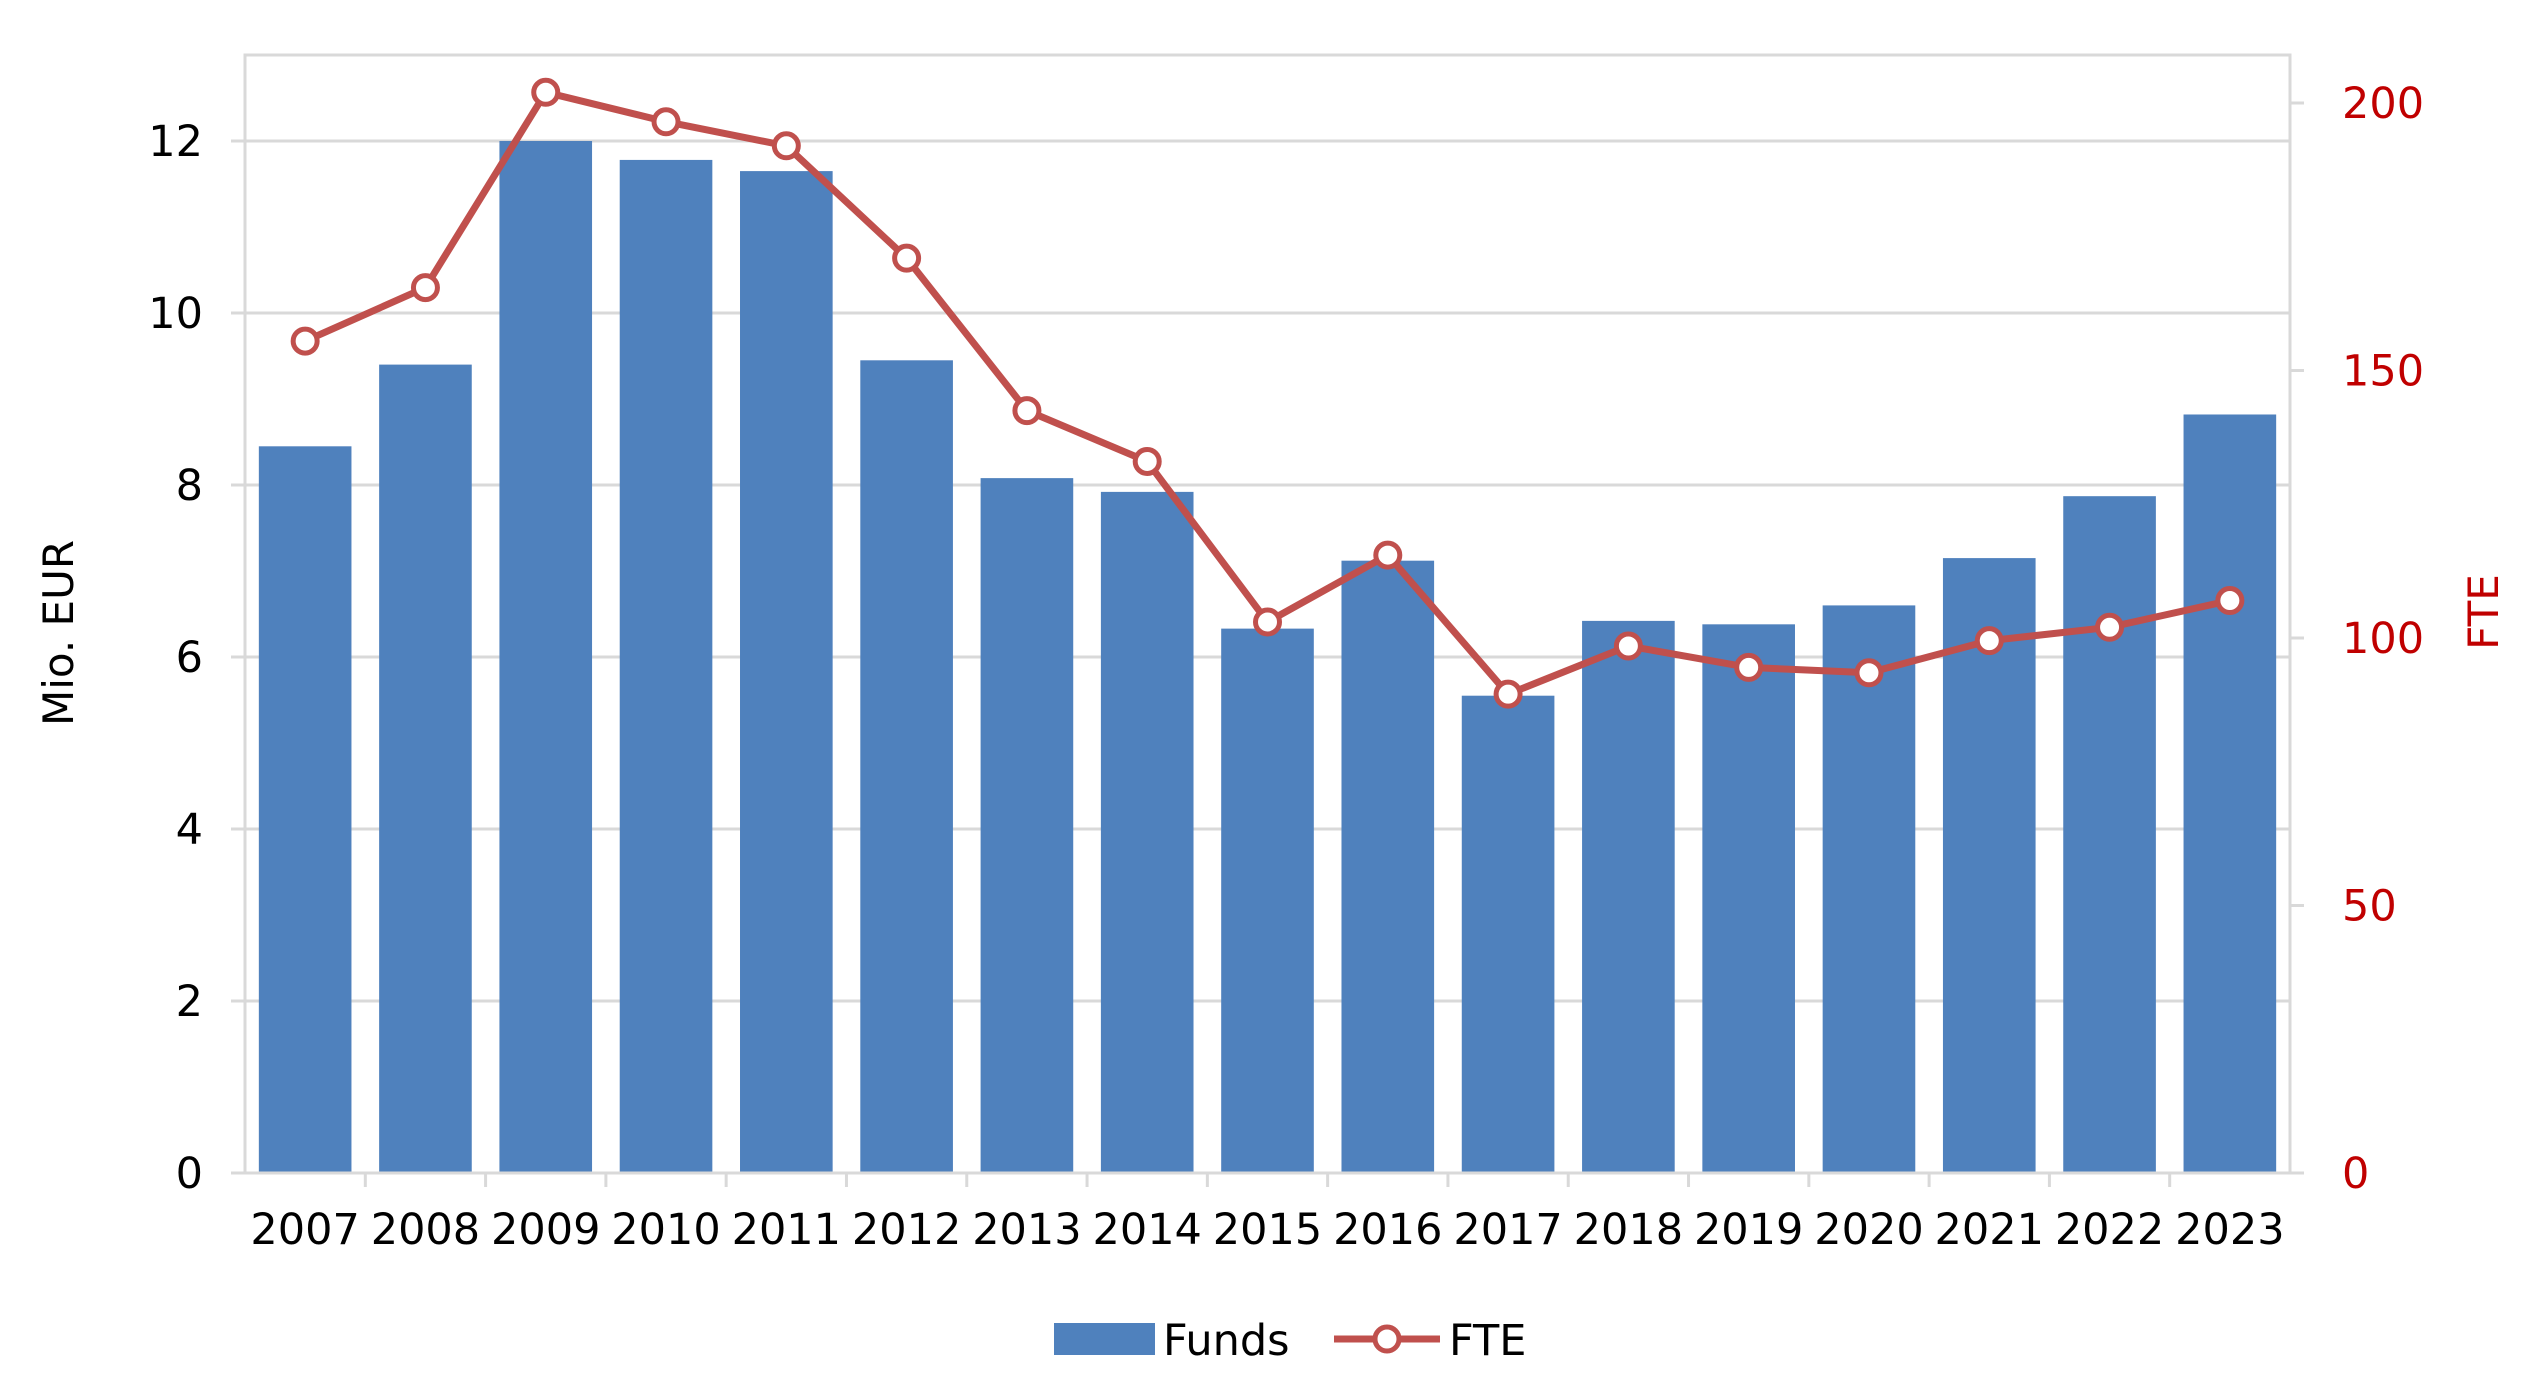  What do you see at coordinates (175, 314) in the screenshot?
I see `left-tick-label: 10` at bounding box center [175, 314].